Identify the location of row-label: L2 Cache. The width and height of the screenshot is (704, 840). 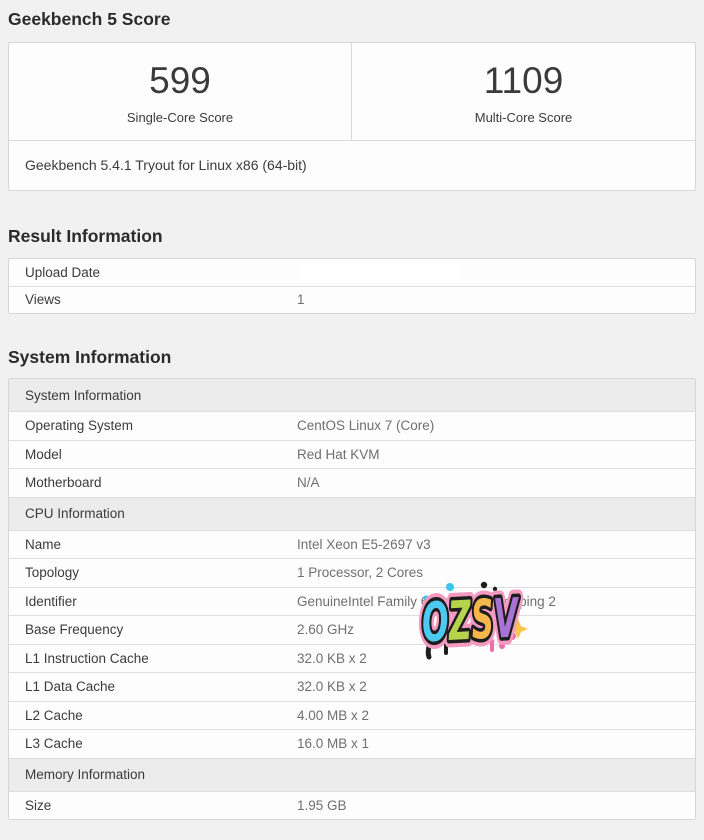
(54, 715).